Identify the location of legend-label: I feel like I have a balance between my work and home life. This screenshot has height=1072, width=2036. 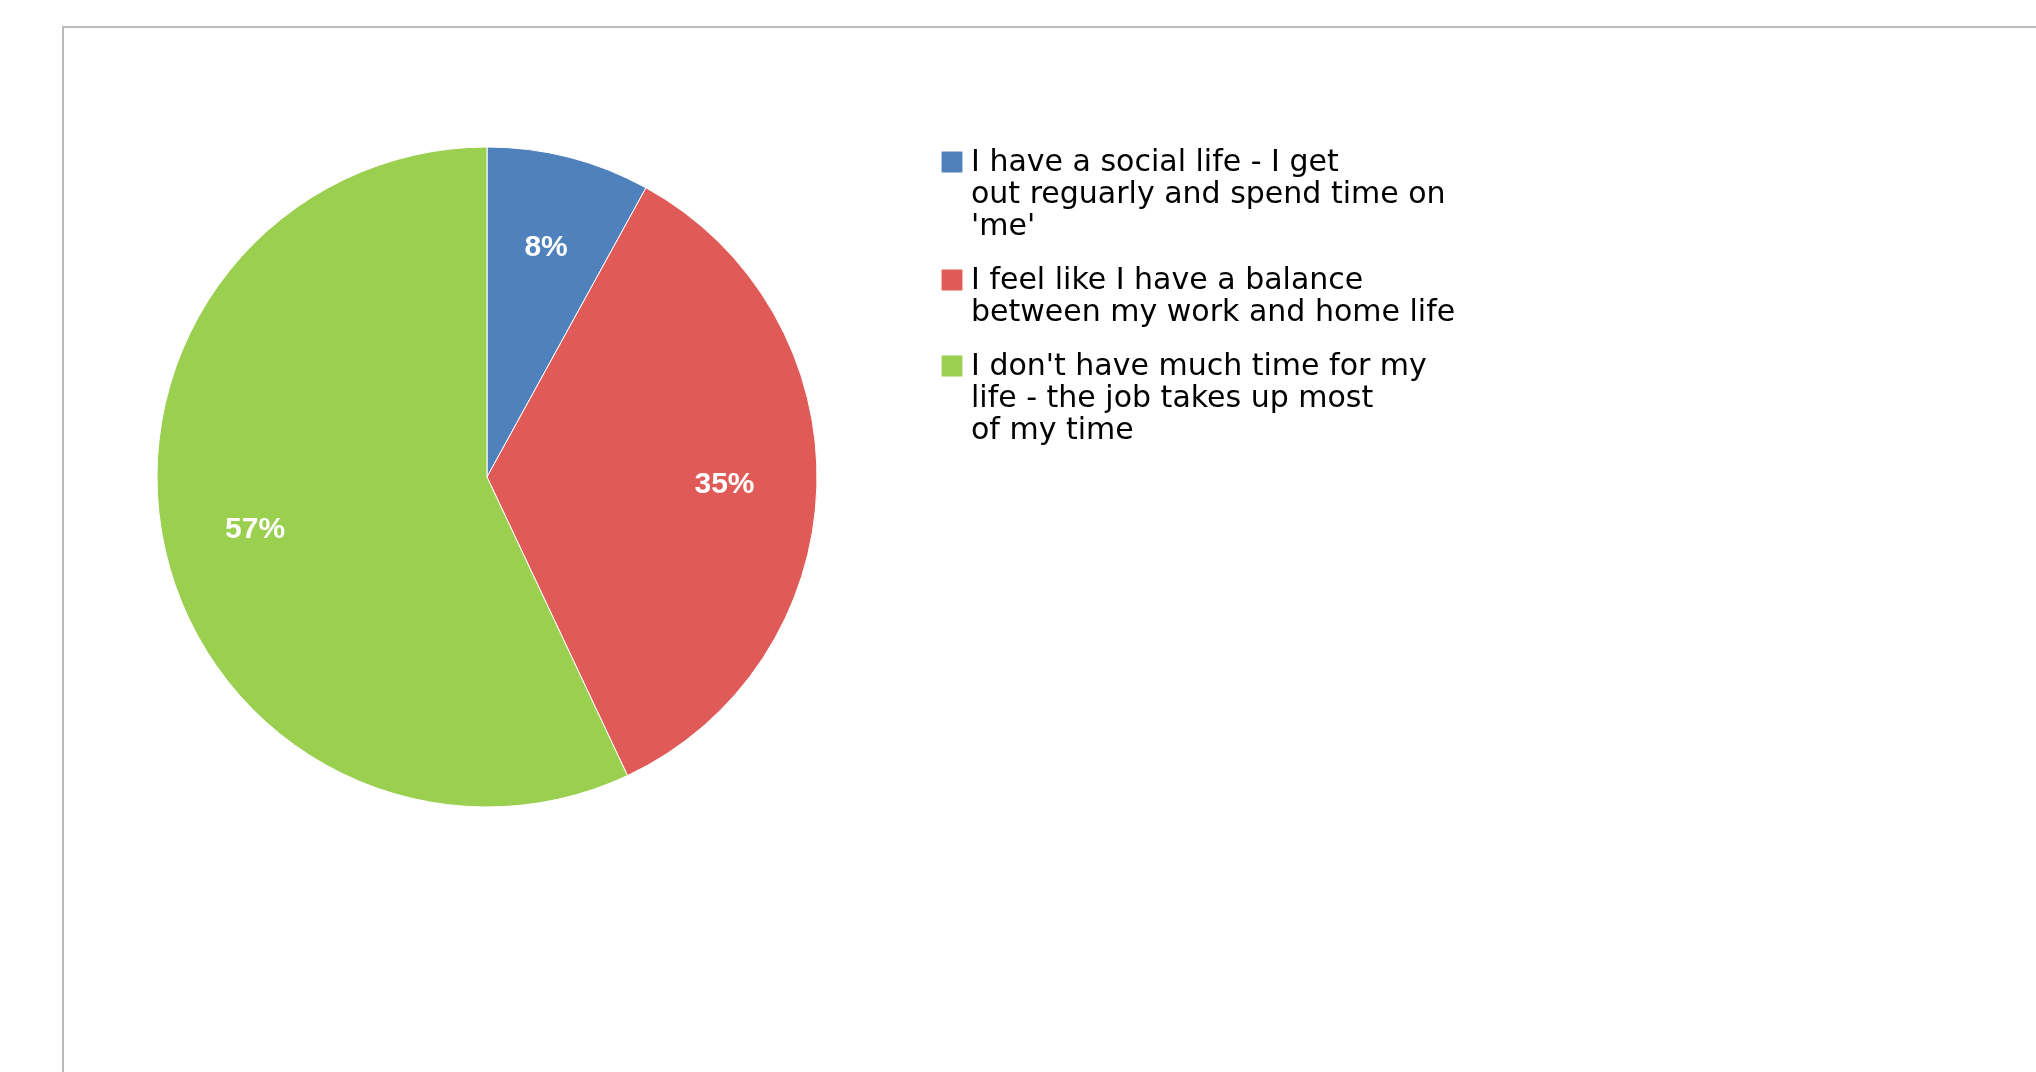
(1213, 294).